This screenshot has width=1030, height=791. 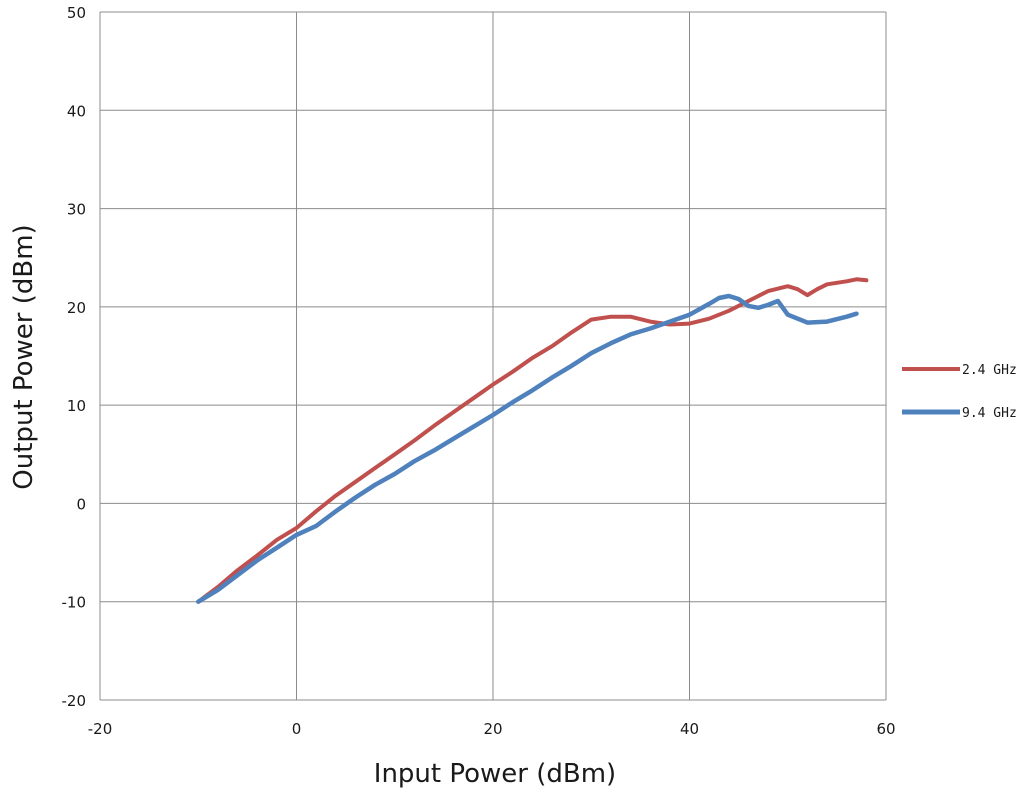 What do you see at coordinates (495, 774) in the screenshot?
I see `x-axis-title: Input Power (dBm)` at bounding box center [495, 774].